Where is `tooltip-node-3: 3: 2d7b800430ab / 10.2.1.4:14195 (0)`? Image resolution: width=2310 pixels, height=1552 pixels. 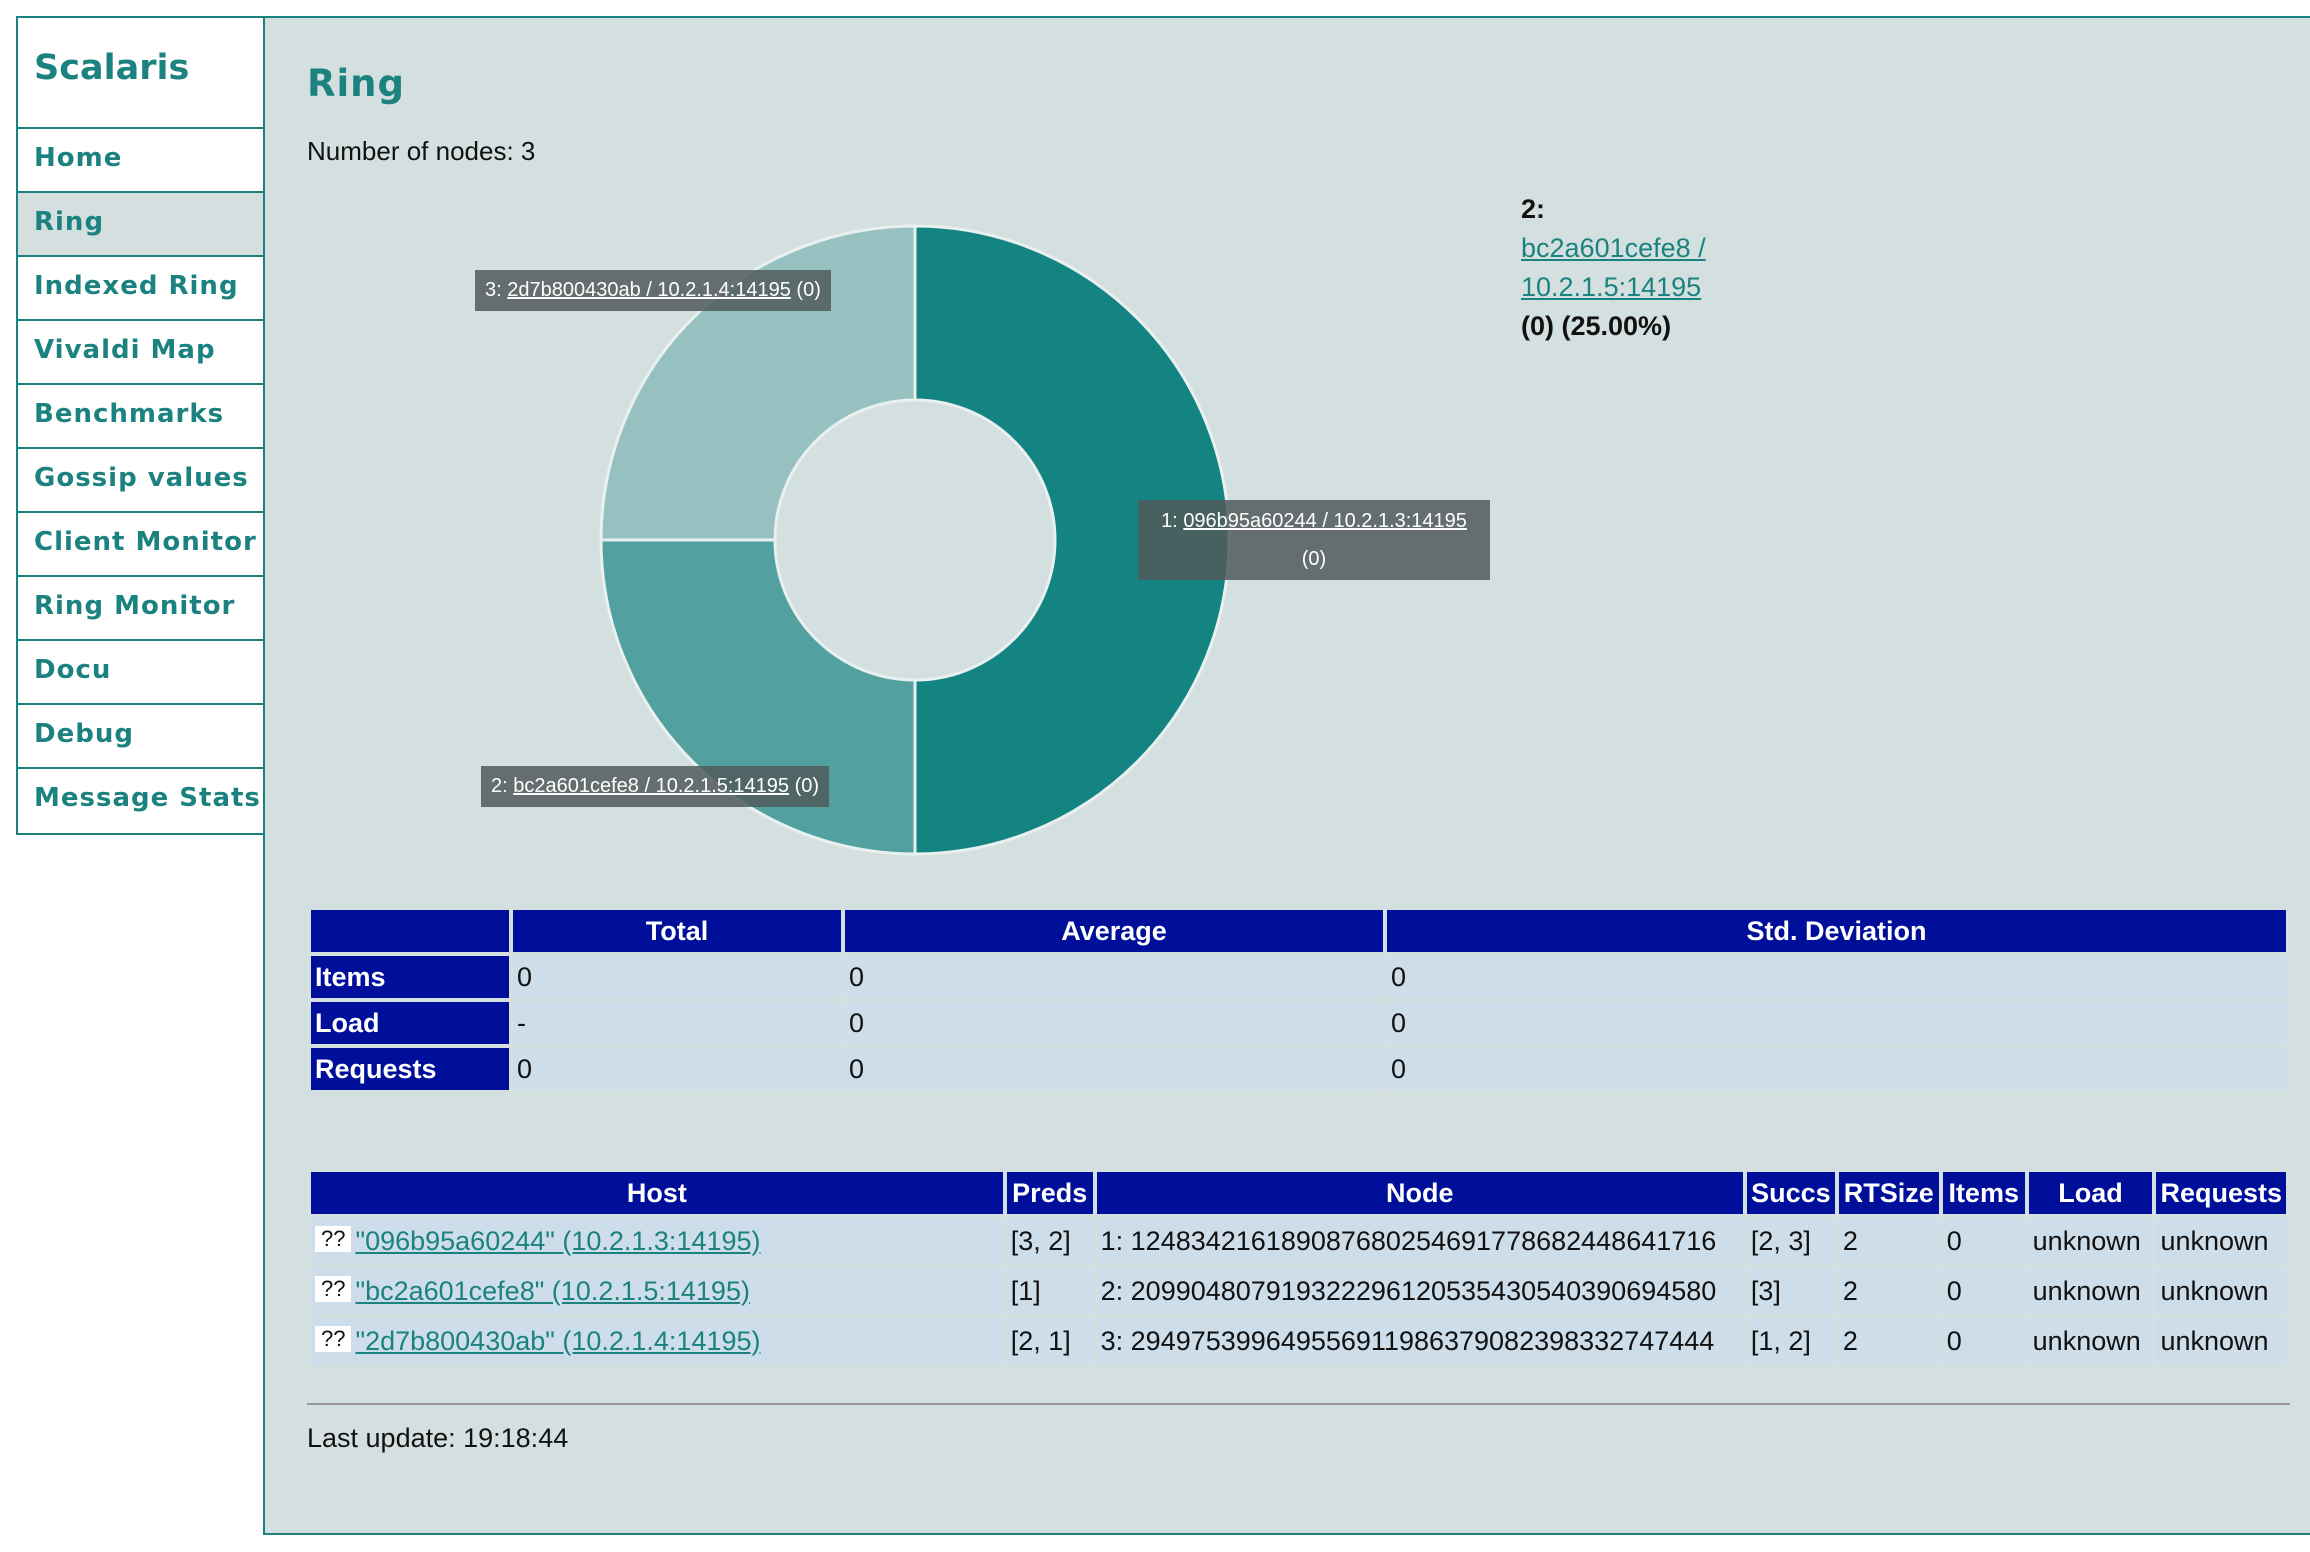
tooltip-node-3: 3: 2d7b800430ab / 10.2.1.4:14195 (0) is located at coordinates (653, 290).